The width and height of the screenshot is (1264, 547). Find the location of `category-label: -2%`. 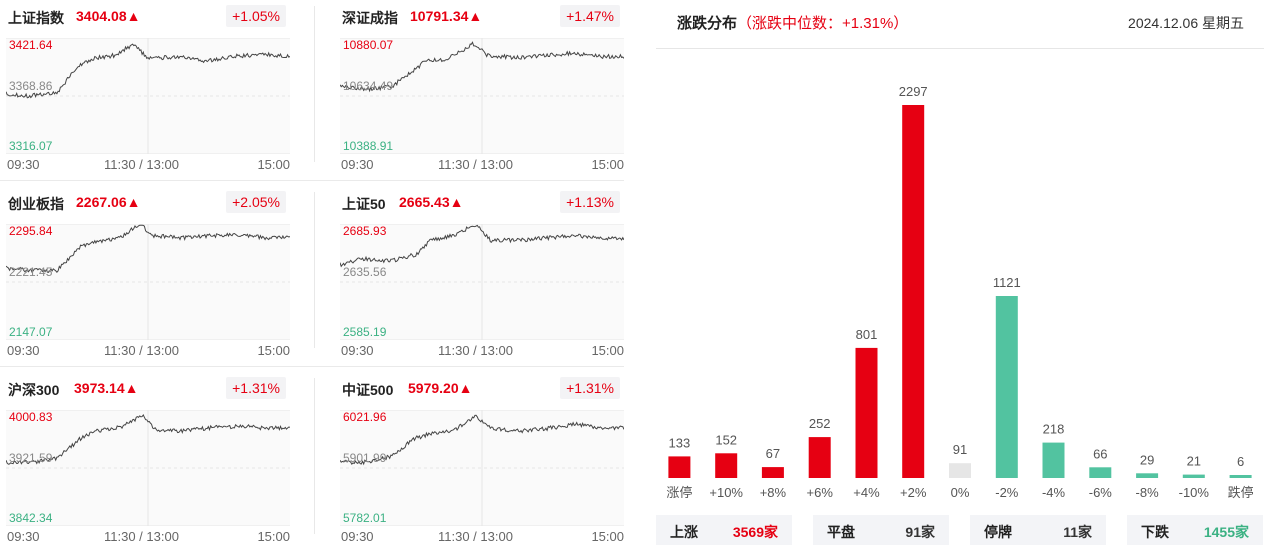

category-label: -2% is located at coordinates (1007, 492).